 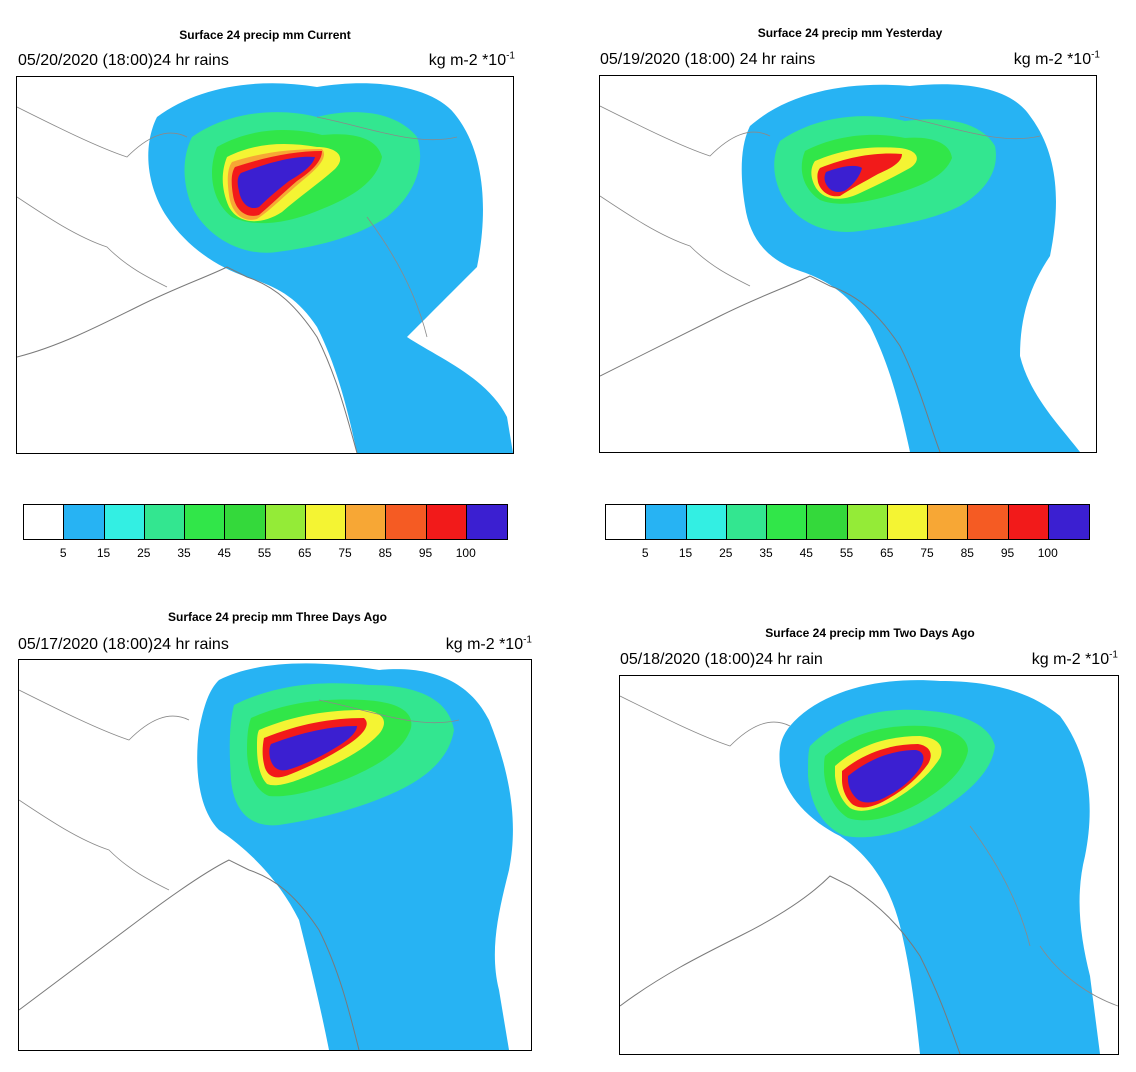 What do you see at coordinates (870, 633) in the screenshot?
I see `panel-title: Surface 24 precip mm Two Days Ago` at bounding box center [870, 633].